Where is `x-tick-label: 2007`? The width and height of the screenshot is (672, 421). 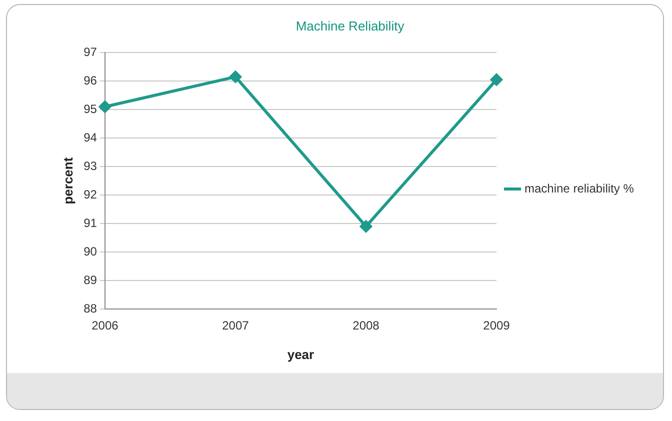 x-tick-label: 2007 is located at coordinates (236, 325).